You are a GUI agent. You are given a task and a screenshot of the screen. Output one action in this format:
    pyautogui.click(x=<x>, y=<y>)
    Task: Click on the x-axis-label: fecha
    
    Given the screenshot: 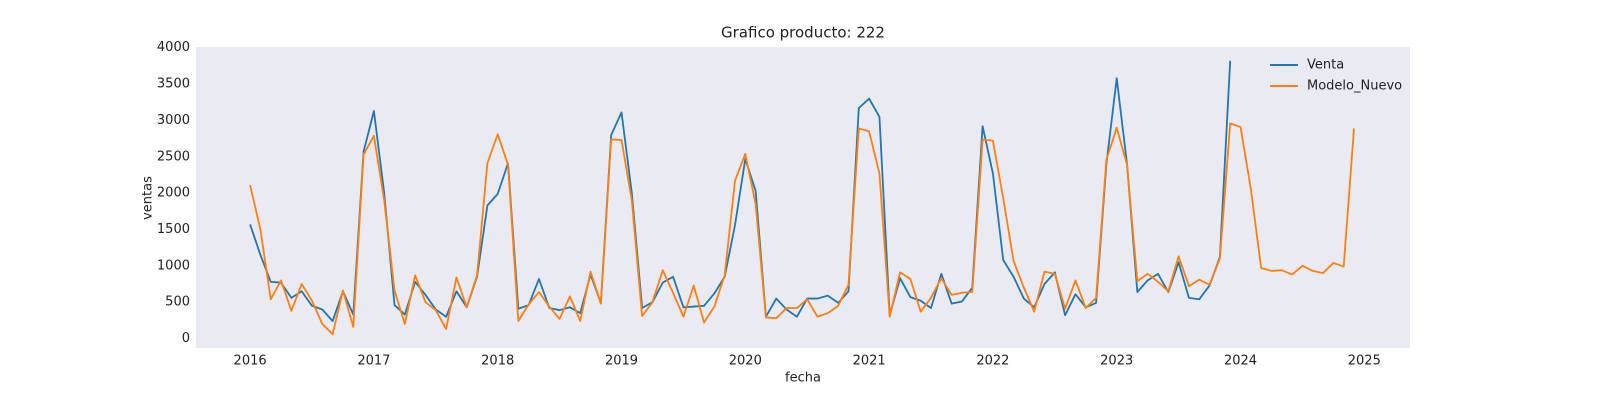 What is the action you would take?
    pyautogui.click(x=803, y=378)
    